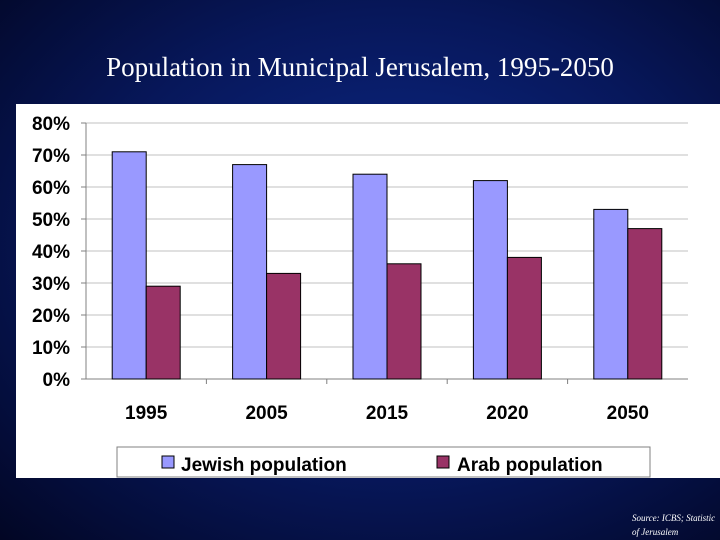  I want to click on y-tick-label: 70%, so click(51, 156).